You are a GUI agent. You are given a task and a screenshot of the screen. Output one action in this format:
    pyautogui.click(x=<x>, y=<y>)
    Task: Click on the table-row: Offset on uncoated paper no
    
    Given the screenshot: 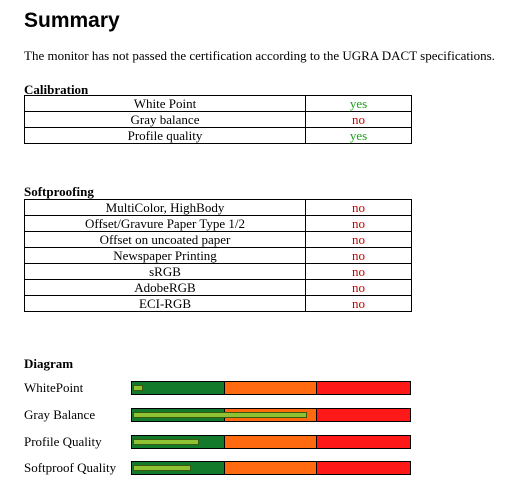 What is the action you would take?
    pyautogui.click(x=218, y=239)
    